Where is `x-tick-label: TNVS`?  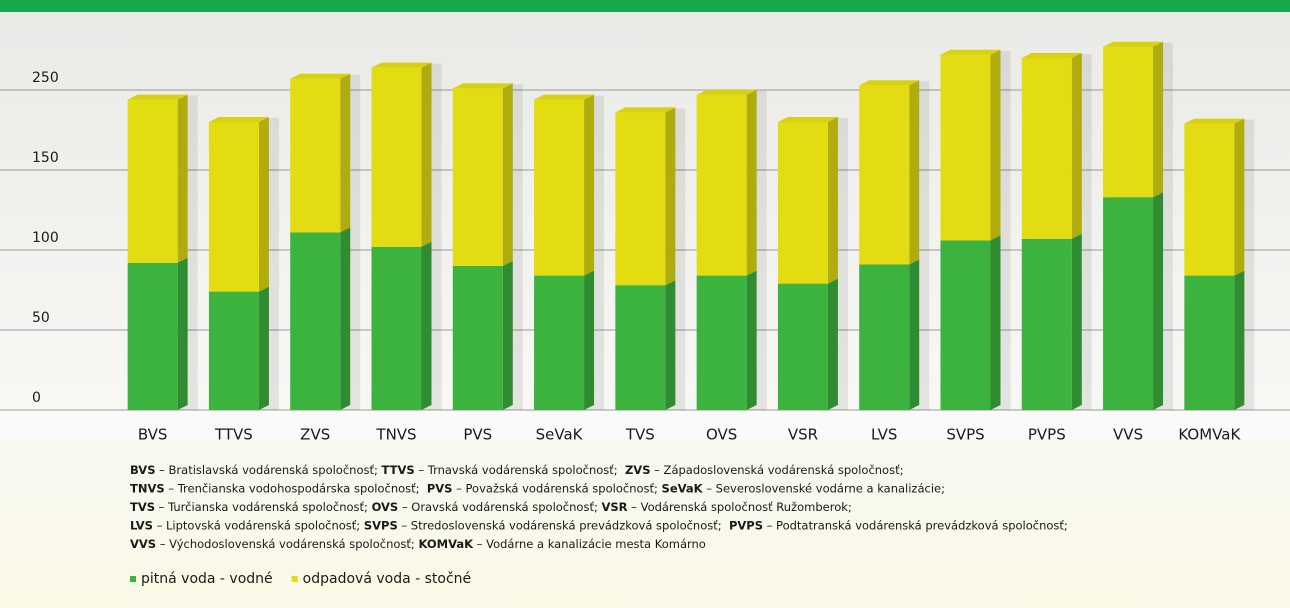
x-tick-label: TNVS is located at coordinates (395, 435).